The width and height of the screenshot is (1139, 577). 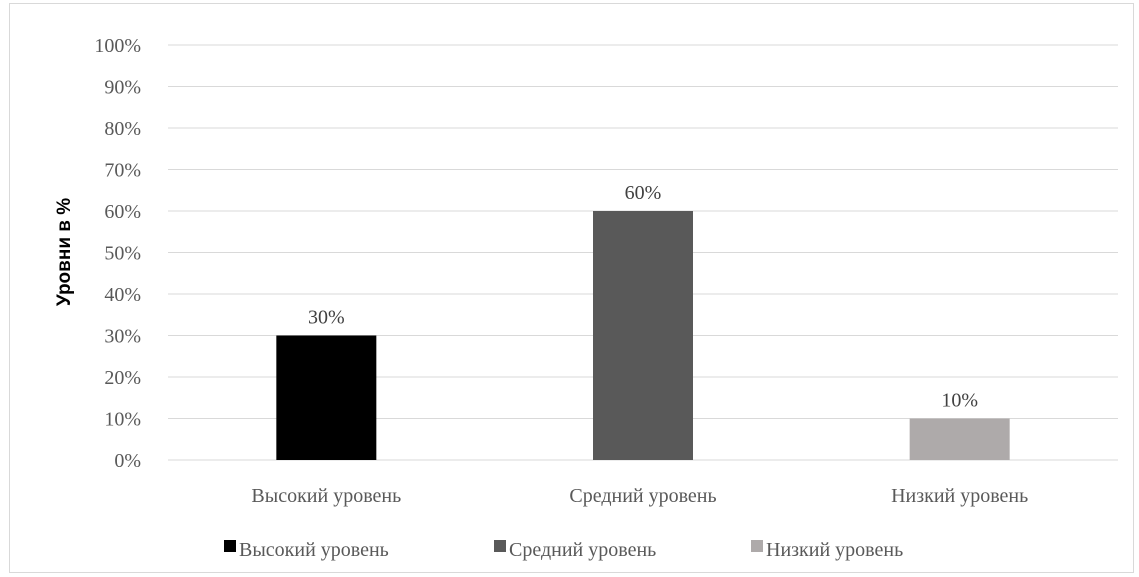 What do you see at coordinates (117, 46) in the screenshot?
I see `y-tick-label: 100%` at bounding box center [117, 46].